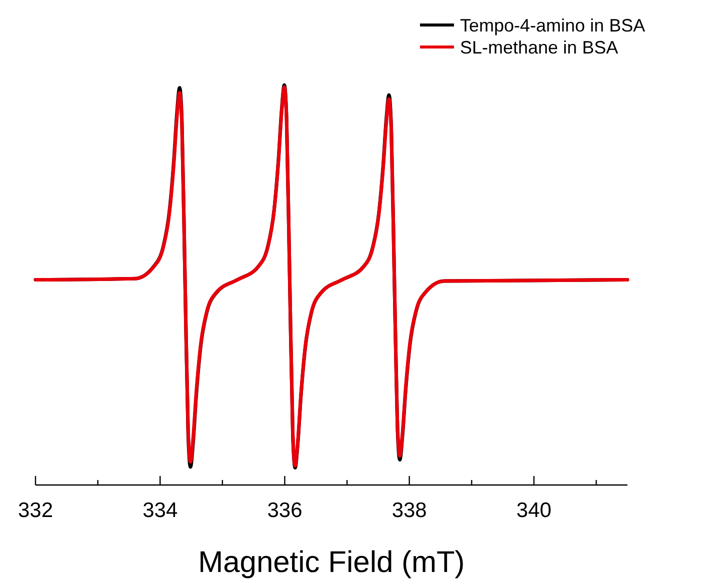  Describe the element at coordinates (539, 48) in the screenshot. I see `legend-label: SL-methane in BSA` at that location.